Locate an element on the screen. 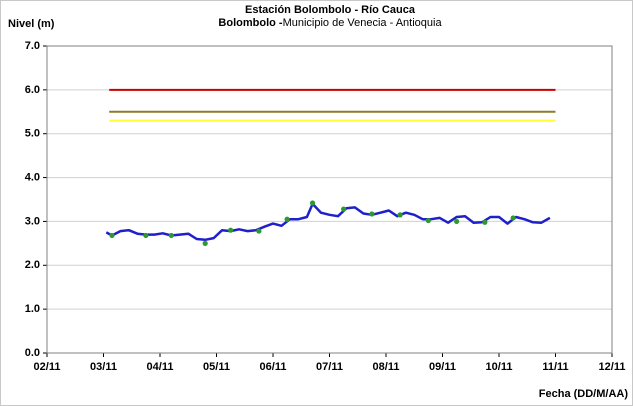  x-tick-label: 05/11 is located at coordinates (216, 367).